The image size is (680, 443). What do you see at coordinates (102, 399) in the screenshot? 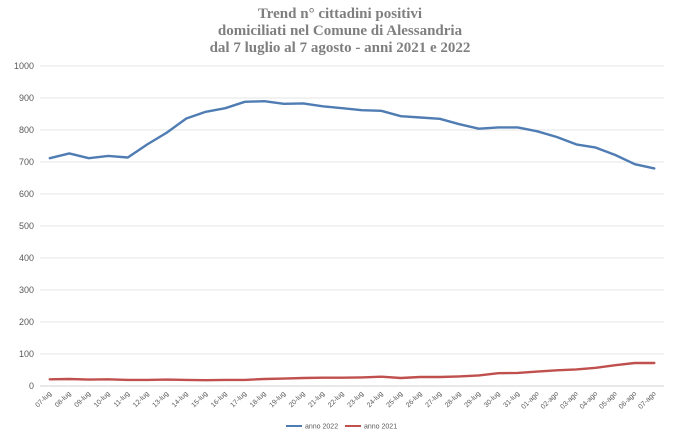
I see `x-tick-label: 10-lug` at bounding box center [102, 399].